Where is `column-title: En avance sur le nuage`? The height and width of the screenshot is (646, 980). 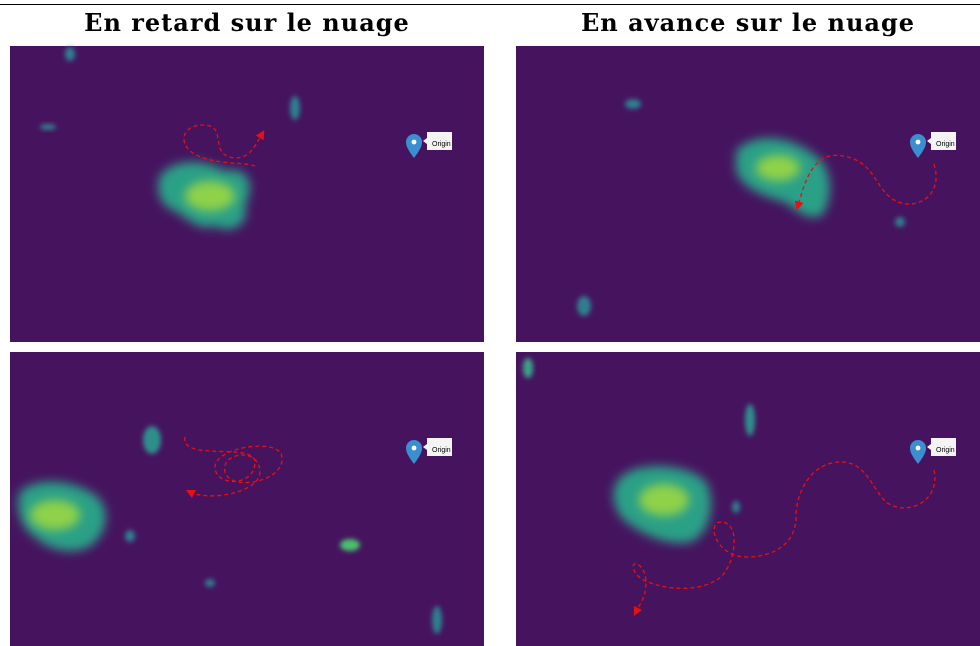
column-title: En avance sur le nuage is located at coordinates (748, 22).